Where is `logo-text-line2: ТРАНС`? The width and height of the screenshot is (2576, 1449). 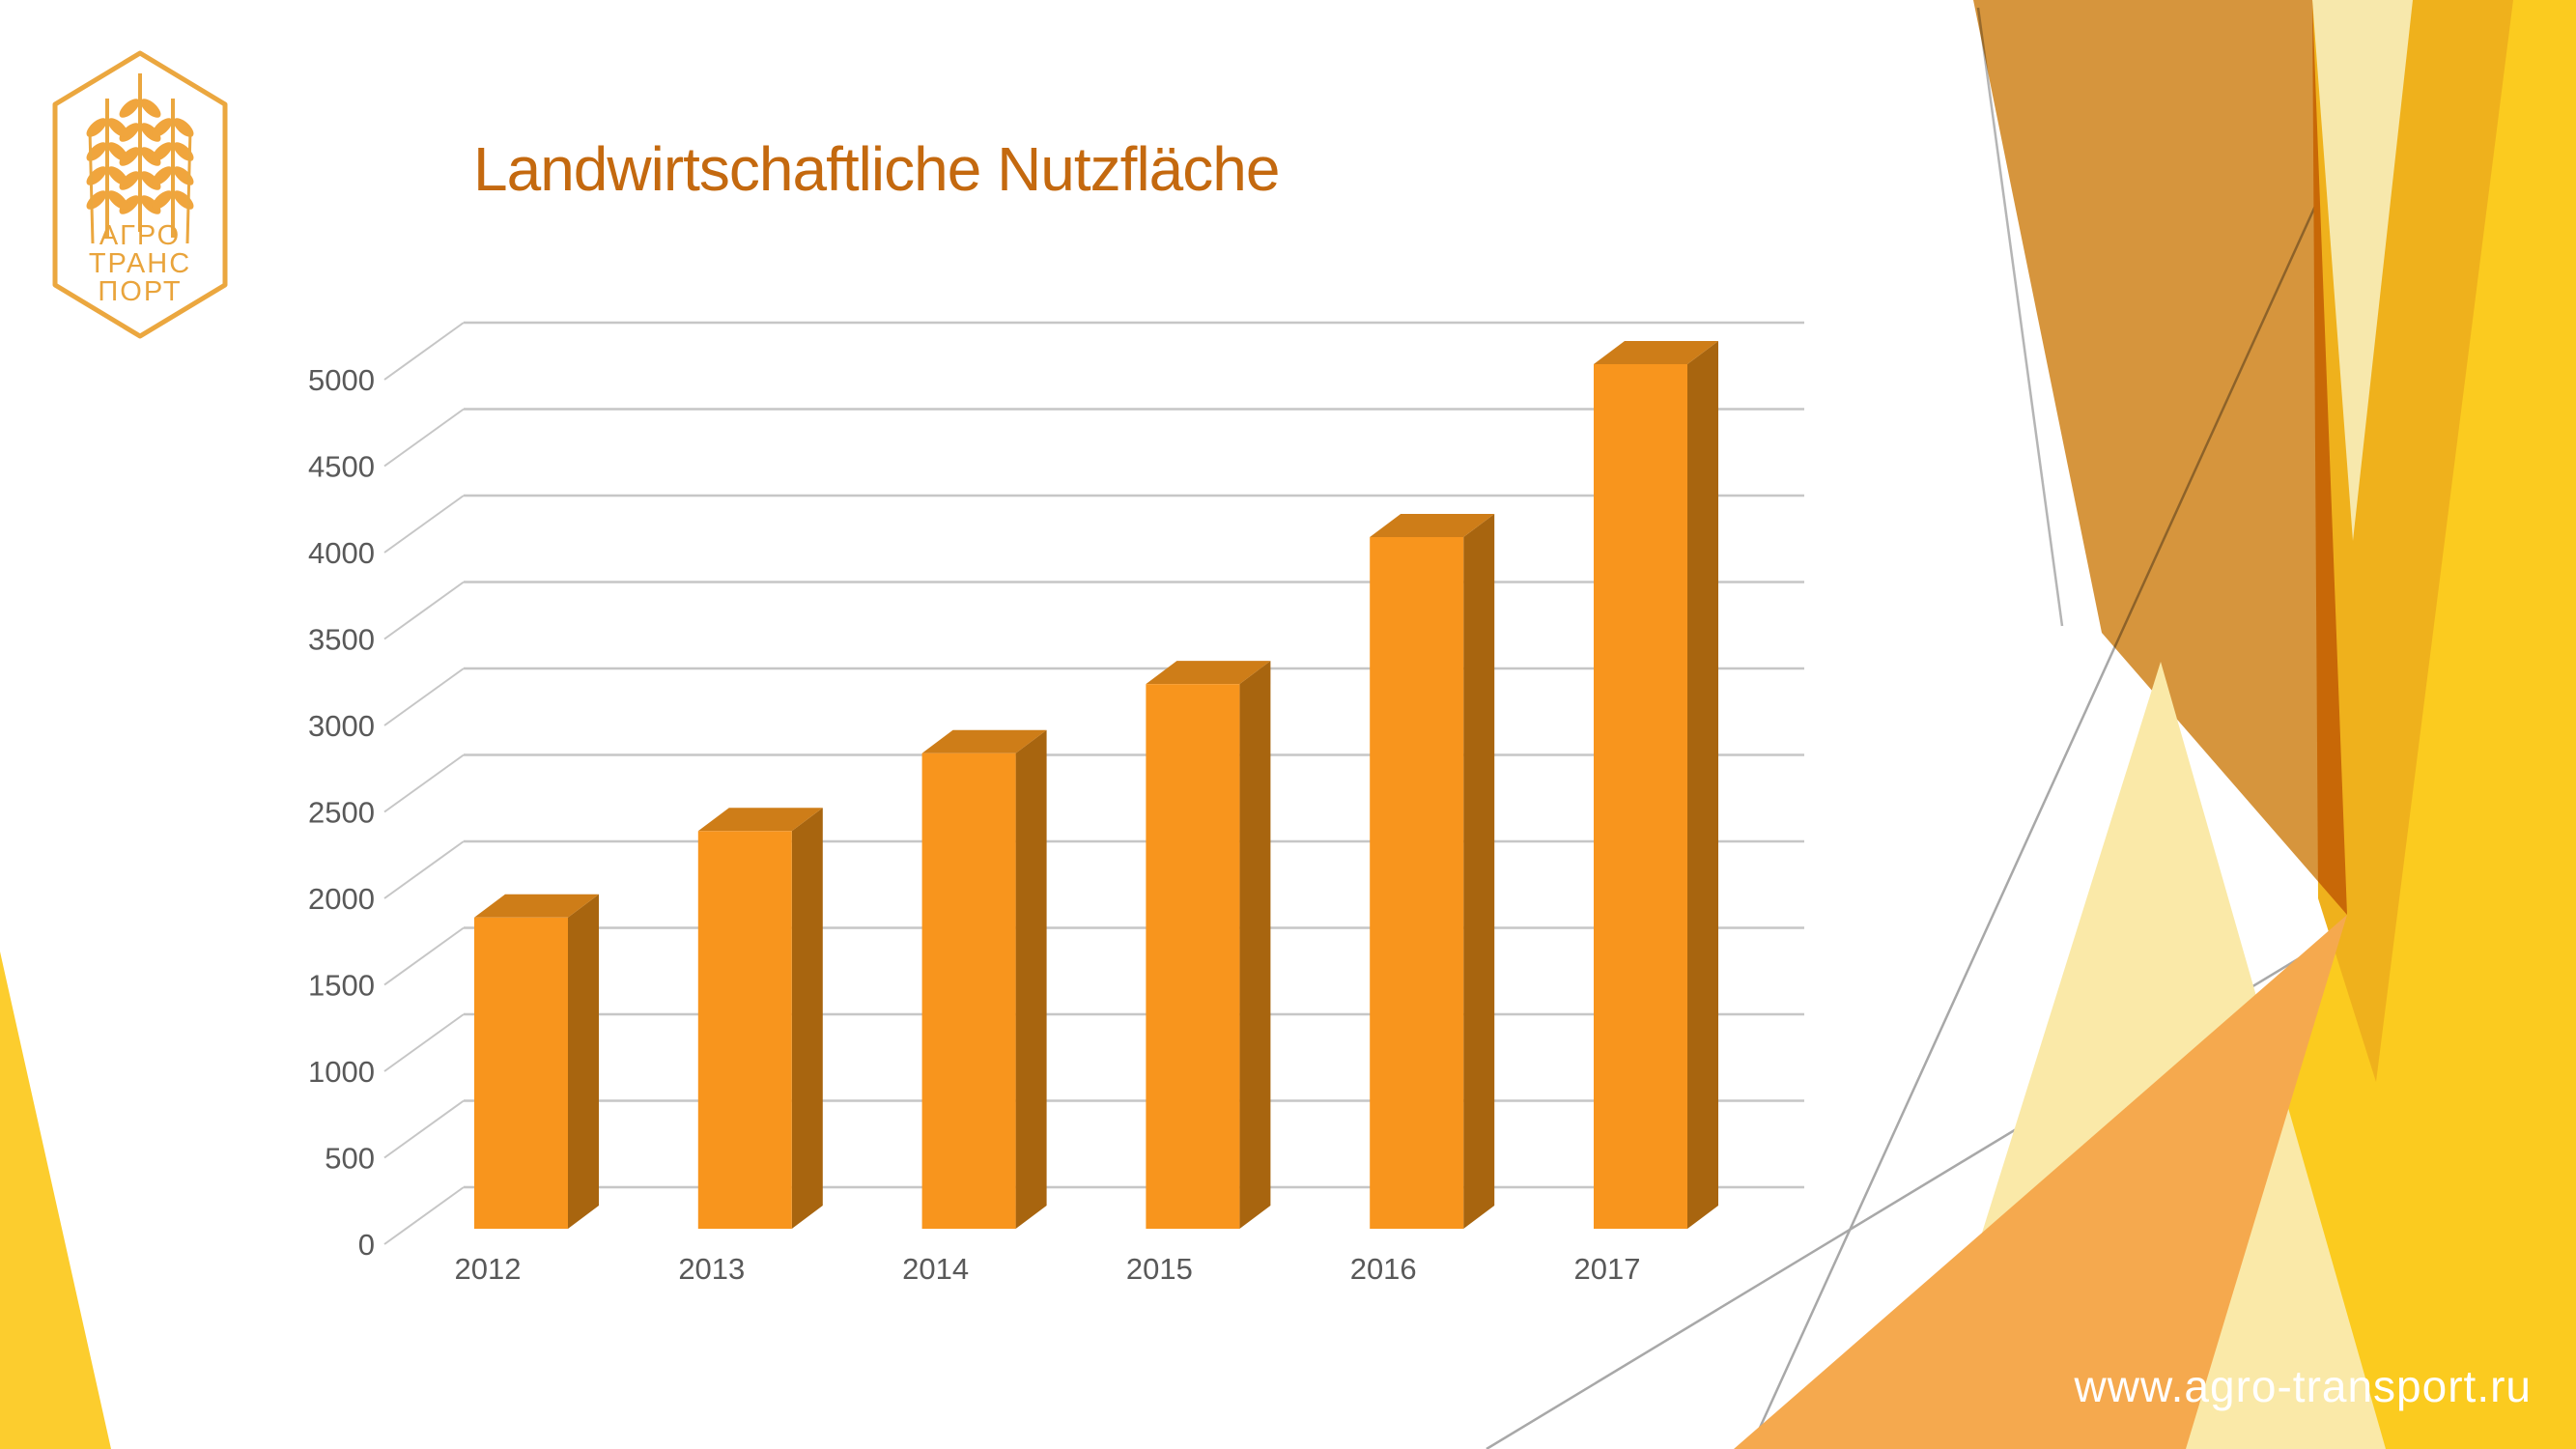
logo-text-line2: ТРАНС is located at coordinates (140, 263).